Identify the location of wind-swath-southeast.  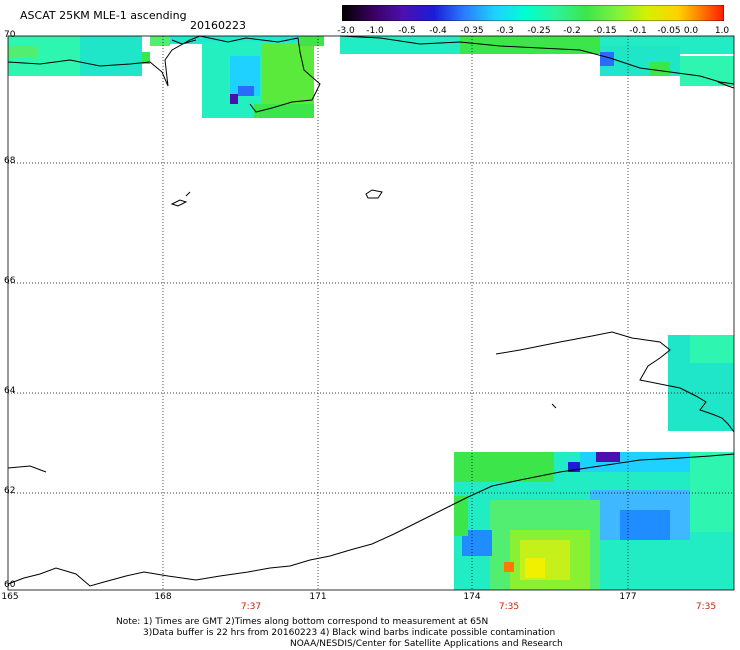
(594, 521).